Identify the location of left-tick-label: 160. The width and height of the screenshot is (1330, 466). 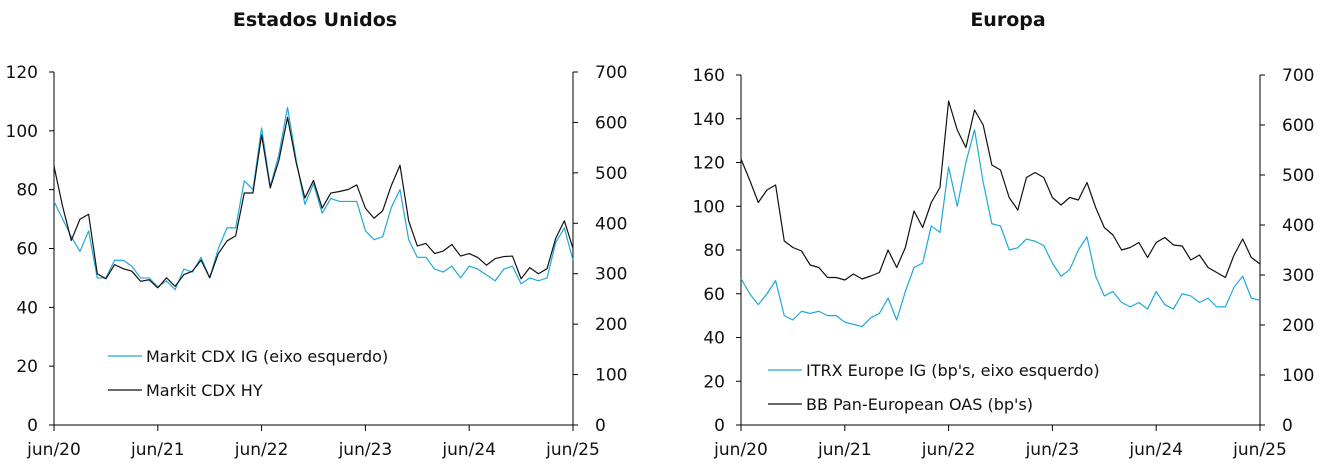
(709, 76).